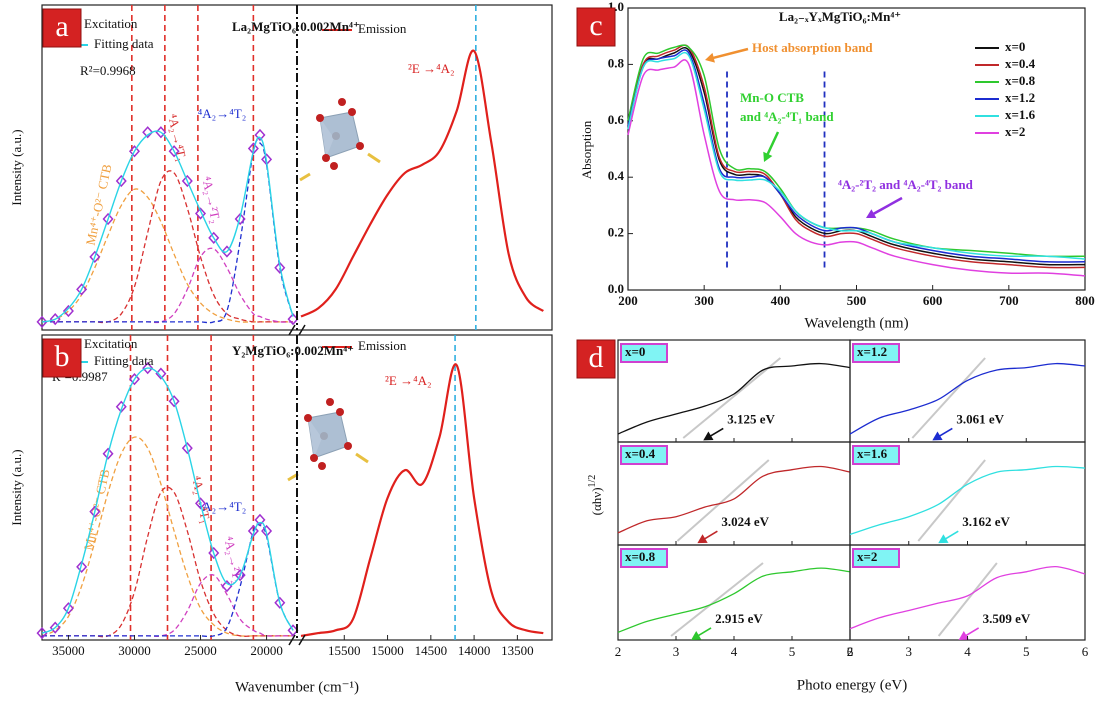  Describe the element at coordinates (431, 650) in the screenshot. I see `x-tick-label: 14500` at that location.